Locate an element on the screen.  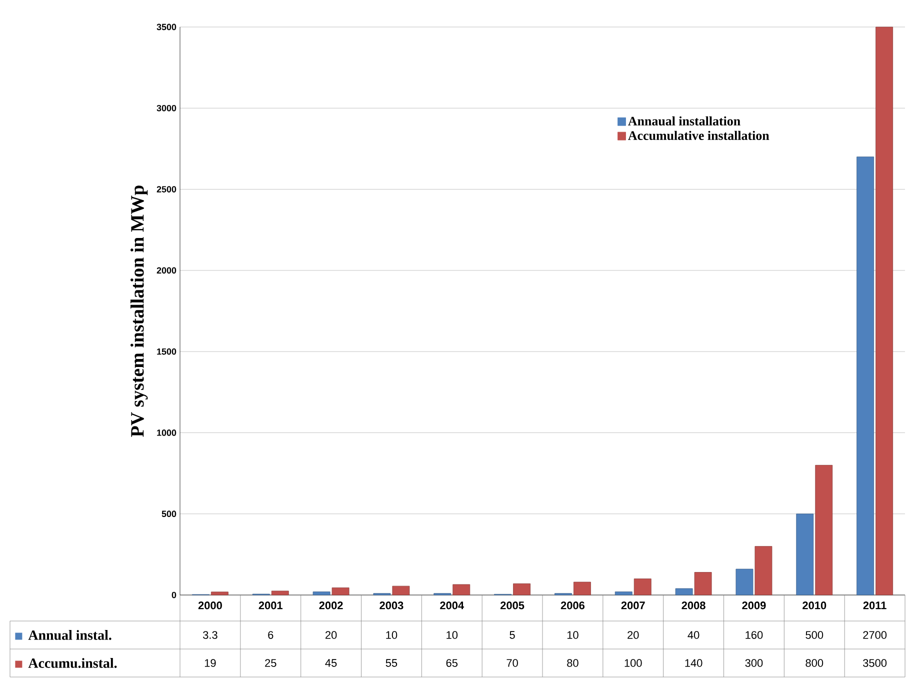
x-tick-label: 2011 is located at coordinates (874, 606).